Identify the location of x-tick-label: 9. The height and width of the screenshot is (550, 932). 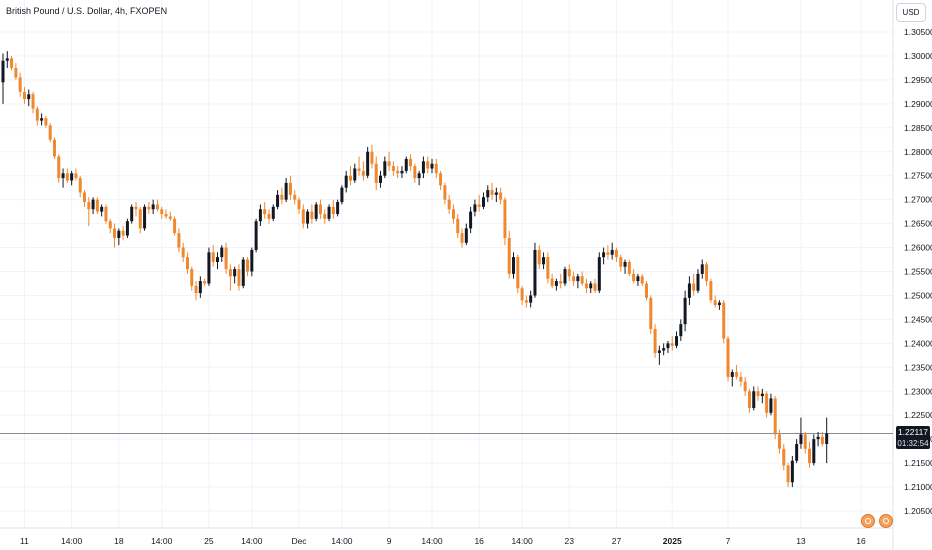
(389, 541).